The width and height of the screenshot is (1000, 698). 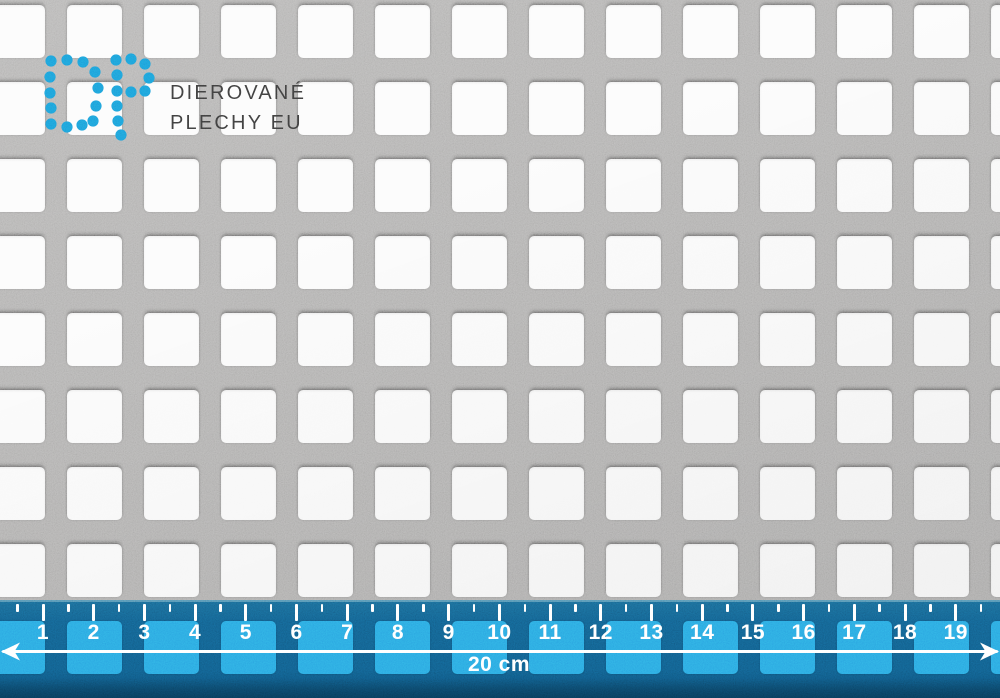 I want to click on brand-wordmark: DIEROVANÉ PLECHY EU, so click(x=238, y=108).